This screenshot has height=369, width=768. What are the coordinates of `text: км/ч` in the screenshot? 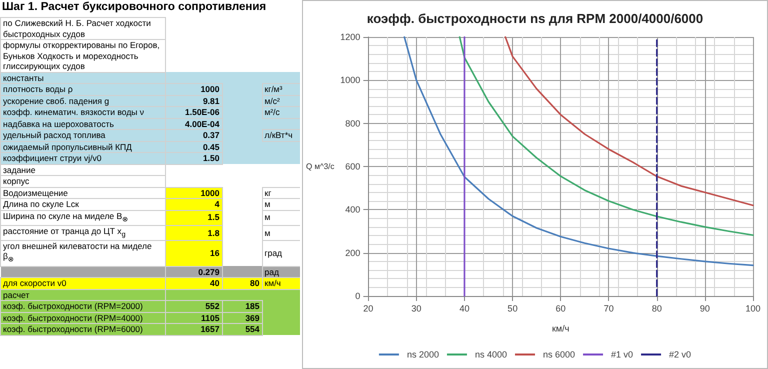 It's located at (272, 283).